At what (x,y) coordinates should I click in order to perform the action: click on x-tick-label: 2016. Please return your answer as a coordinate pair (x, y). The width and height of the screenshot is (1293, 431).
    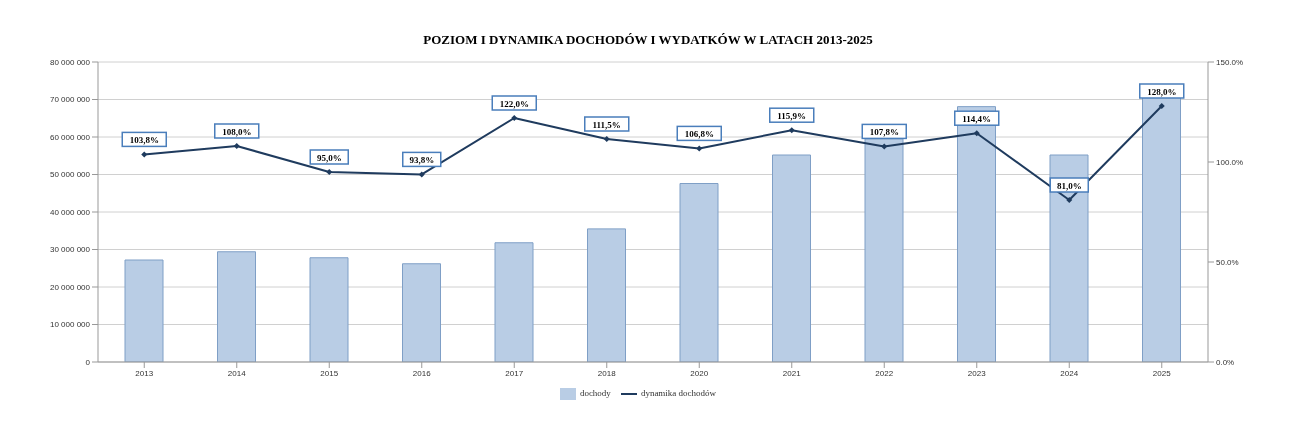
    Looking at the image, I should click on (422, 373).